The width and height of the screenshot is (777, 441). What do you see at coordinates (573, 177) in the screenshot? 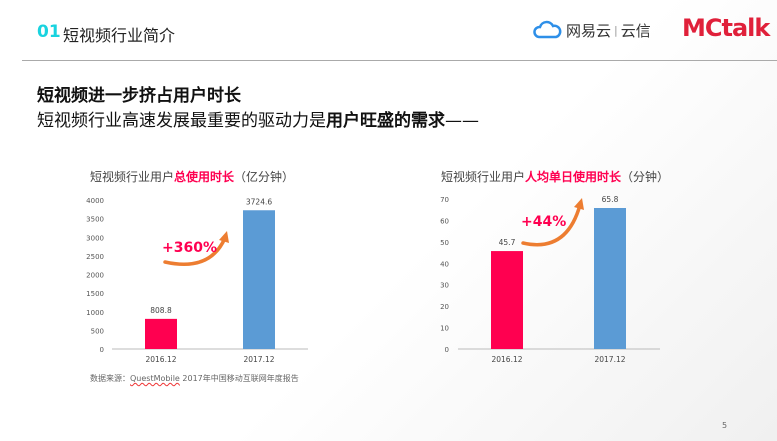
I see `title-highlight: 人均单日使用时长` at bounding box center [573, 177].